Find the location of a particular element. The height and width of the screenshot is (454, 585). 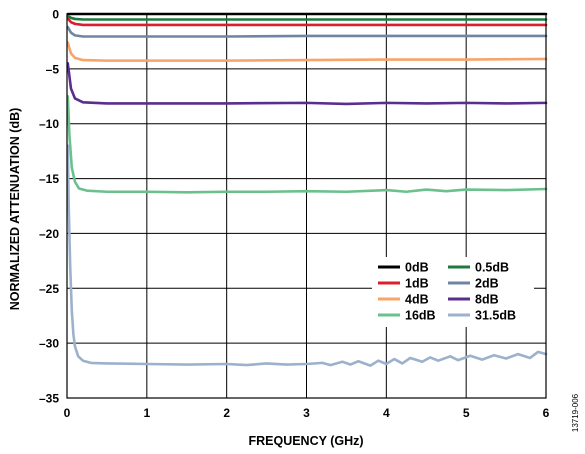

series-line-1dB is located at coordinates (307, 22).